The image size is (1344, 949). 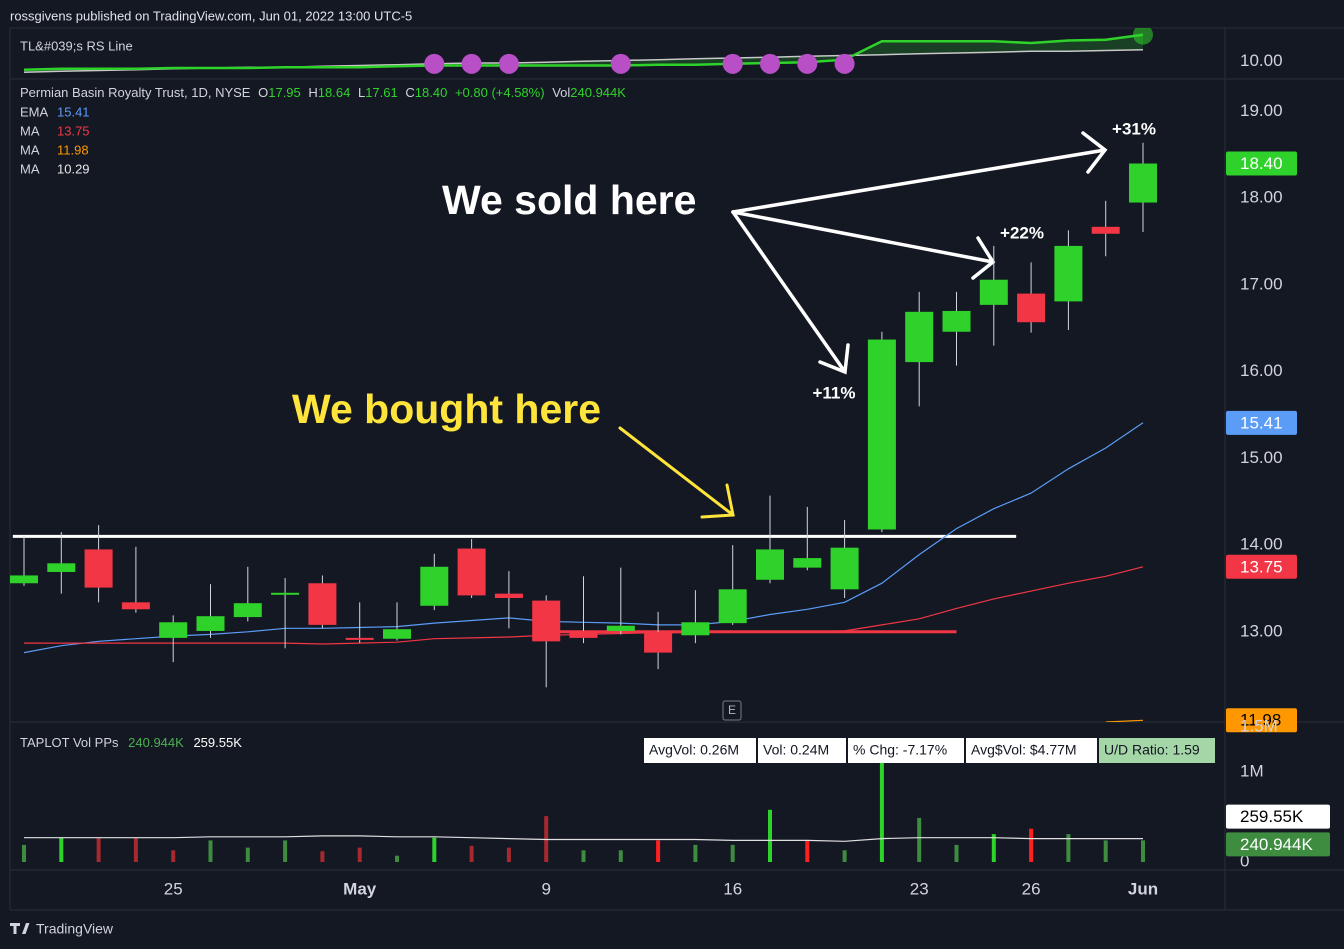 What do you see at coordinates (1152, 750) in the screenshot?
I see `stat-label: U/D Ratio: 1.59` at bounding box center [1152, 750].